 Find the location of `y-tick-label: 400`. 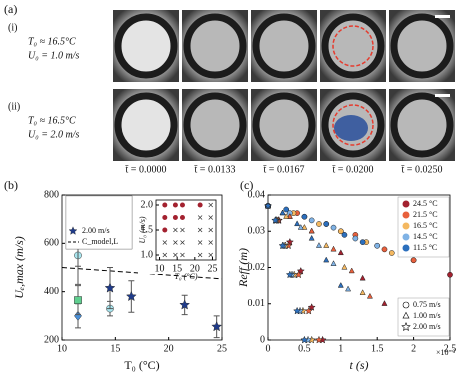

y-tick-label: 400 is located at coordinates (51, 291).